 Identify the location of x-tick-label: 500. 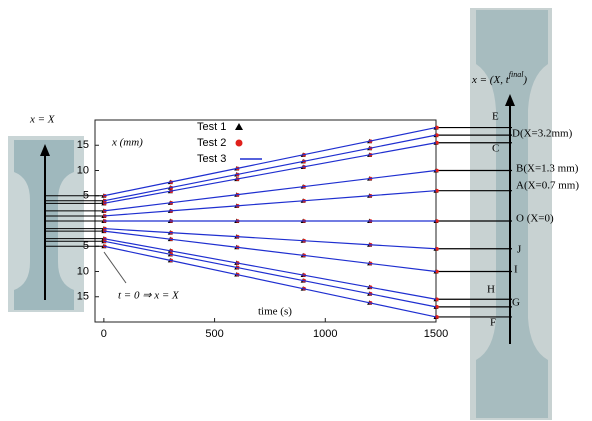
(214, 334).